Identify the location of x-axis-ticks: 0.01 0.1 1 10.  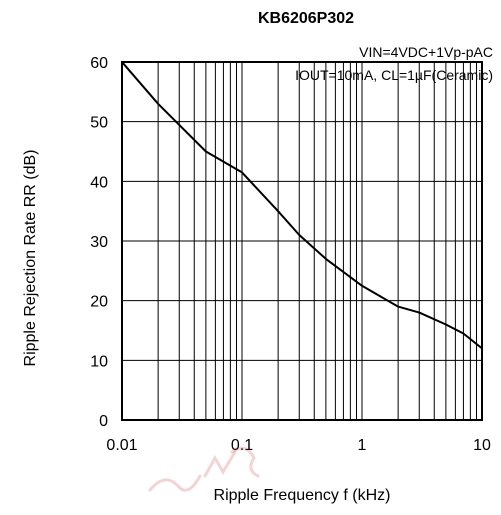
(298, 445).